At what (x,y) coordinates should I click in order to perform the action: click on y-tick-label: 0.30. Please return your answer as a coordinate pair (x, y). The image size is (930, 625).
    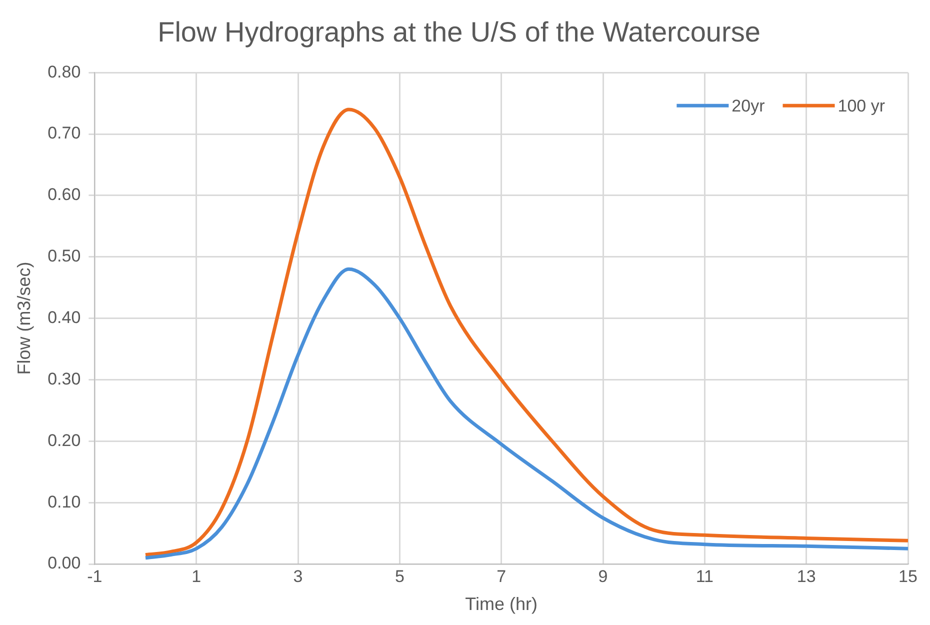
    Looking at the image, I should click on (64, 378).